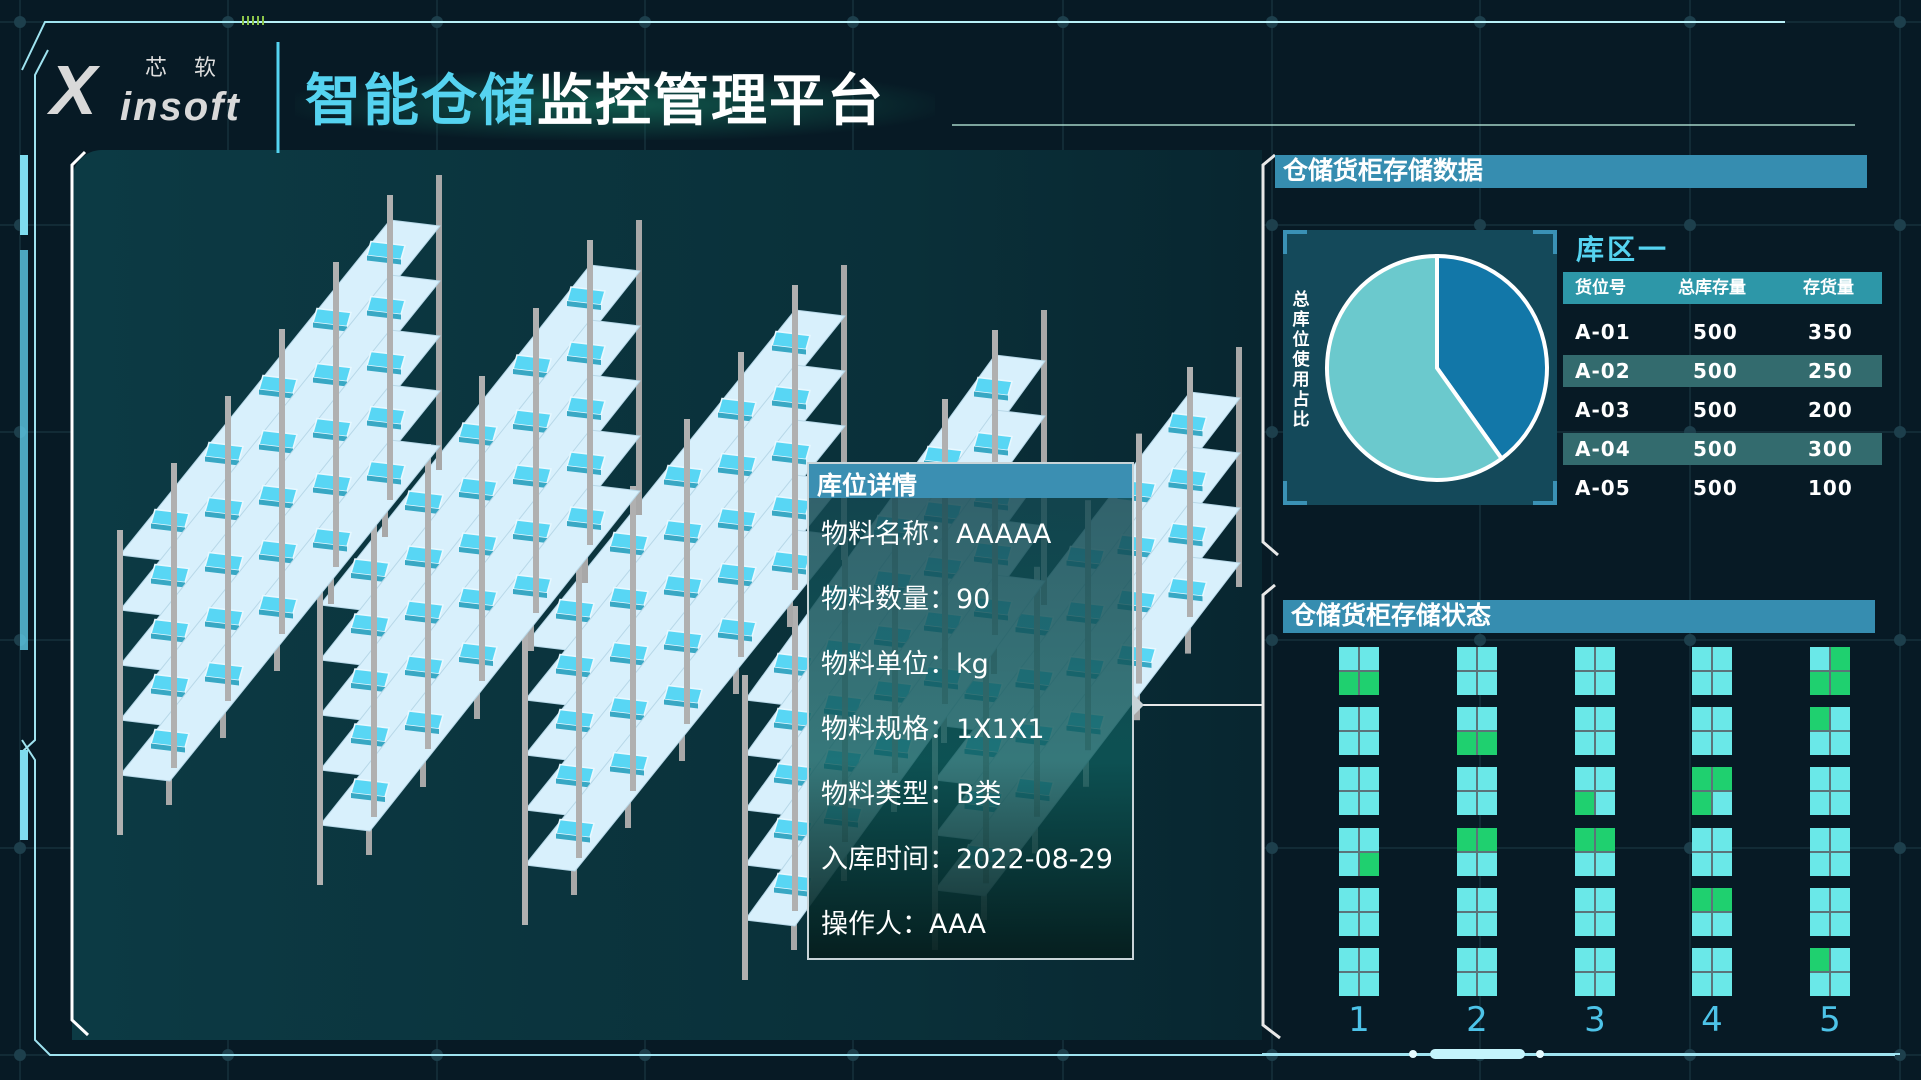 This screenshot has width=1921, height=1080. Describe the element at coordinates (1722, 488) in the screenshot. I see `table-row: A-05 500 100` at that location.